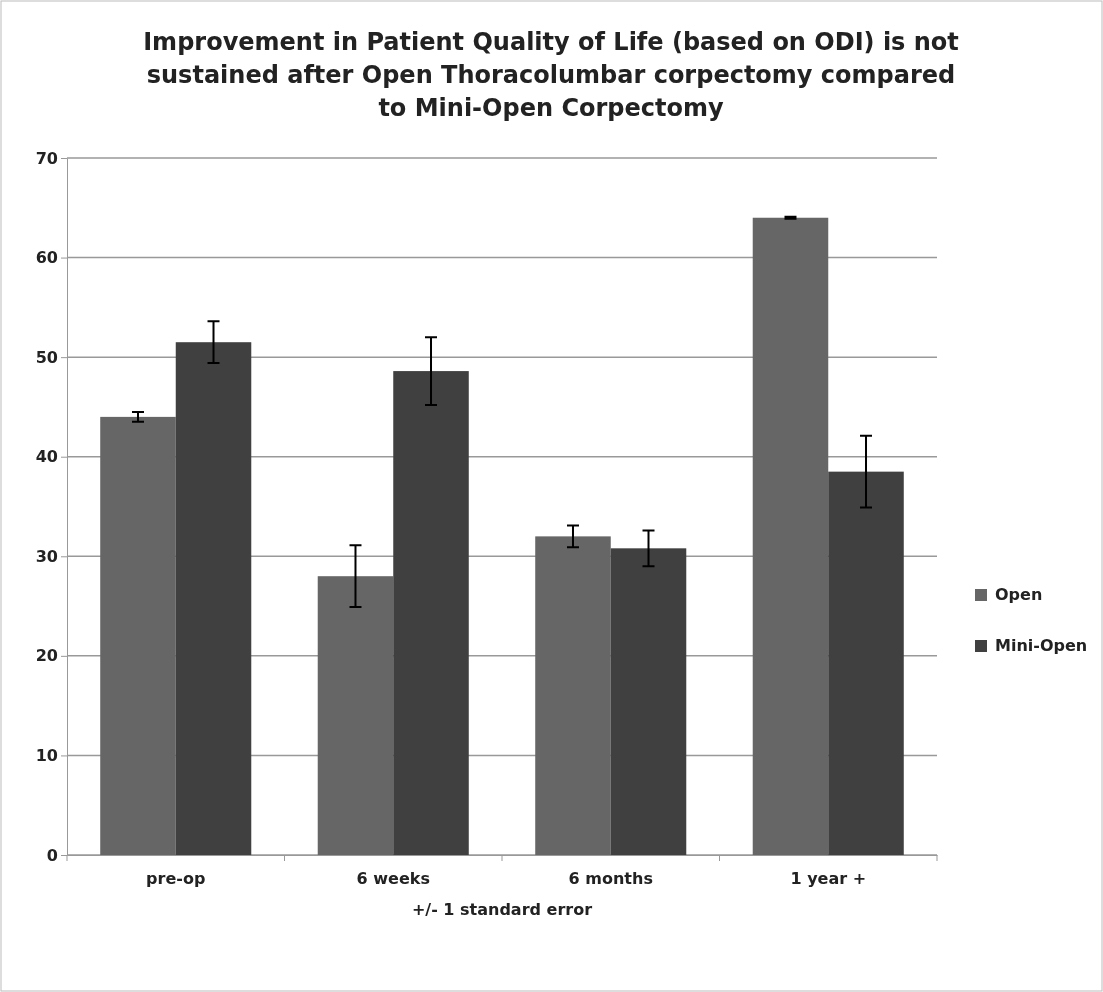 The width and height of the screenshot is (1103, 992). What do you see at coordinates (828, 878) in the screenshot?
I see `x-tick-label: 1 year +` at bounding box center [828, 878].